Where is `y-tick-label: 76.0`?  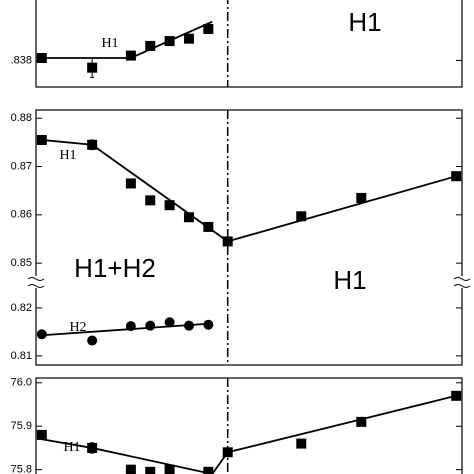 y-tick-label: 76.0 is located at coordinates (21, 383).